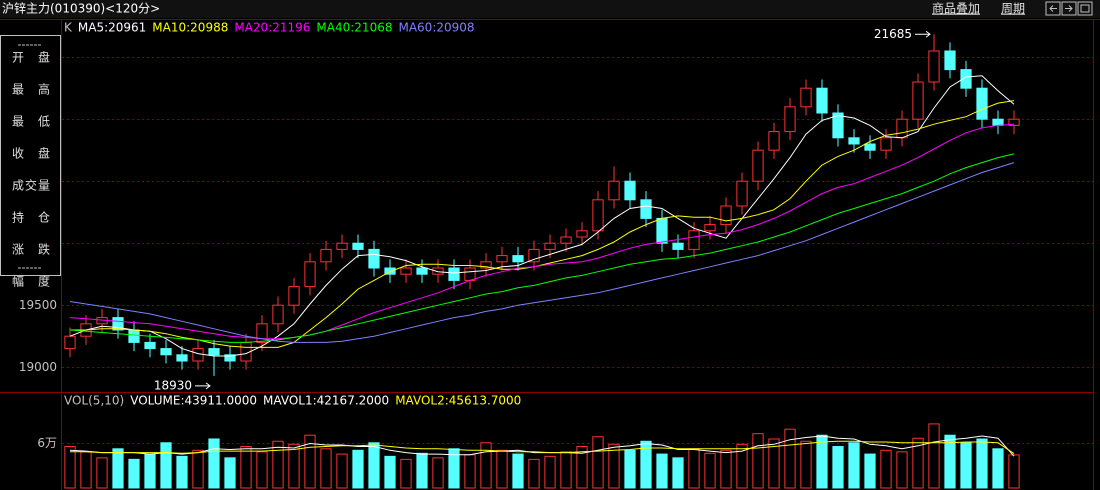 Image resolution: width=1100 pixels, height=490 pixels. What do you see at coordinates (1085, 8) in the screenshot?
I see `nav-reset` at bounding box center [1085, 8].